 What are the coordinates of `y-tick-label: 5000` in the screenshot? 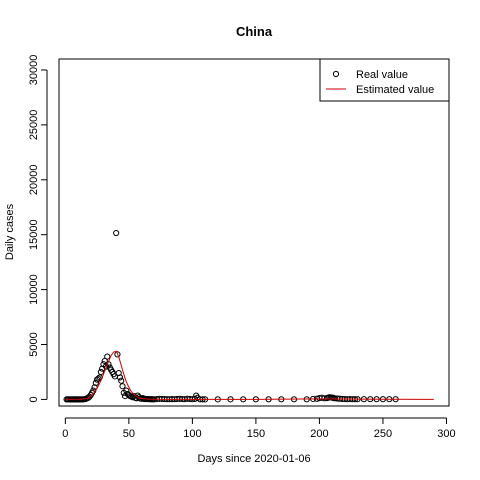 It's located at (34, 344).